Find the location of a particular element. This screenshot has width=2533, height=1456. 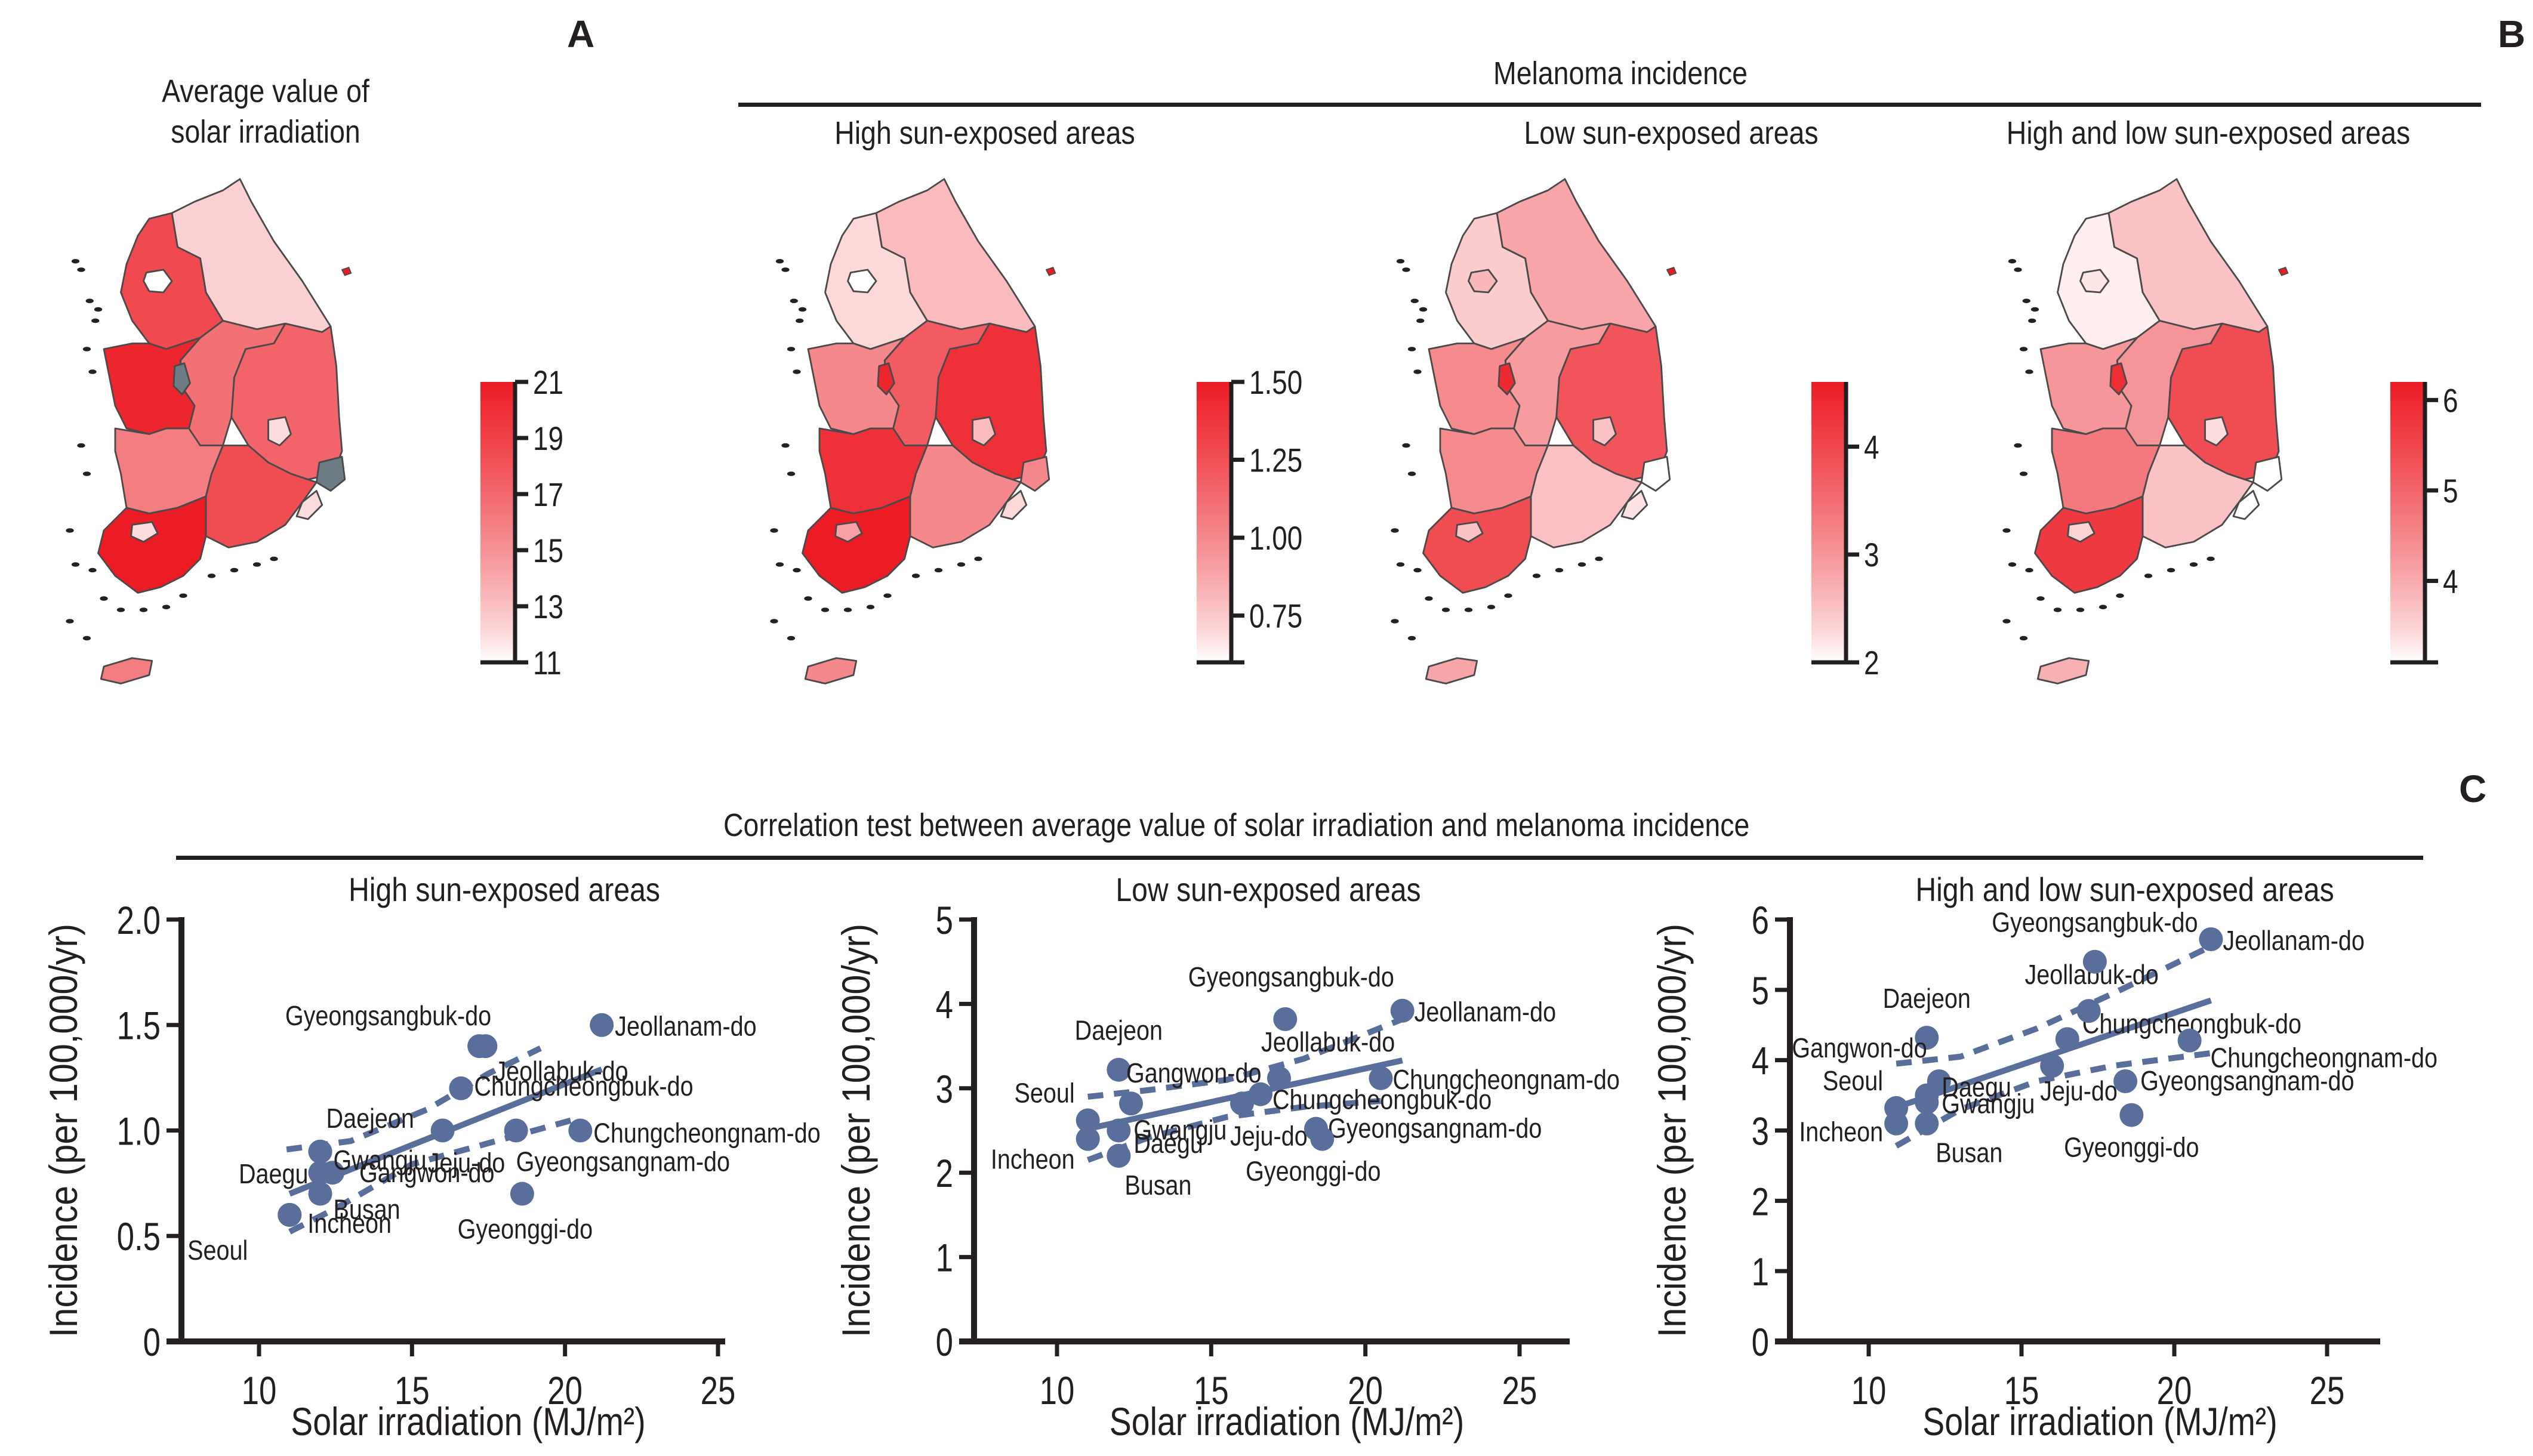

map-solar is located at coordinates (209, 431).